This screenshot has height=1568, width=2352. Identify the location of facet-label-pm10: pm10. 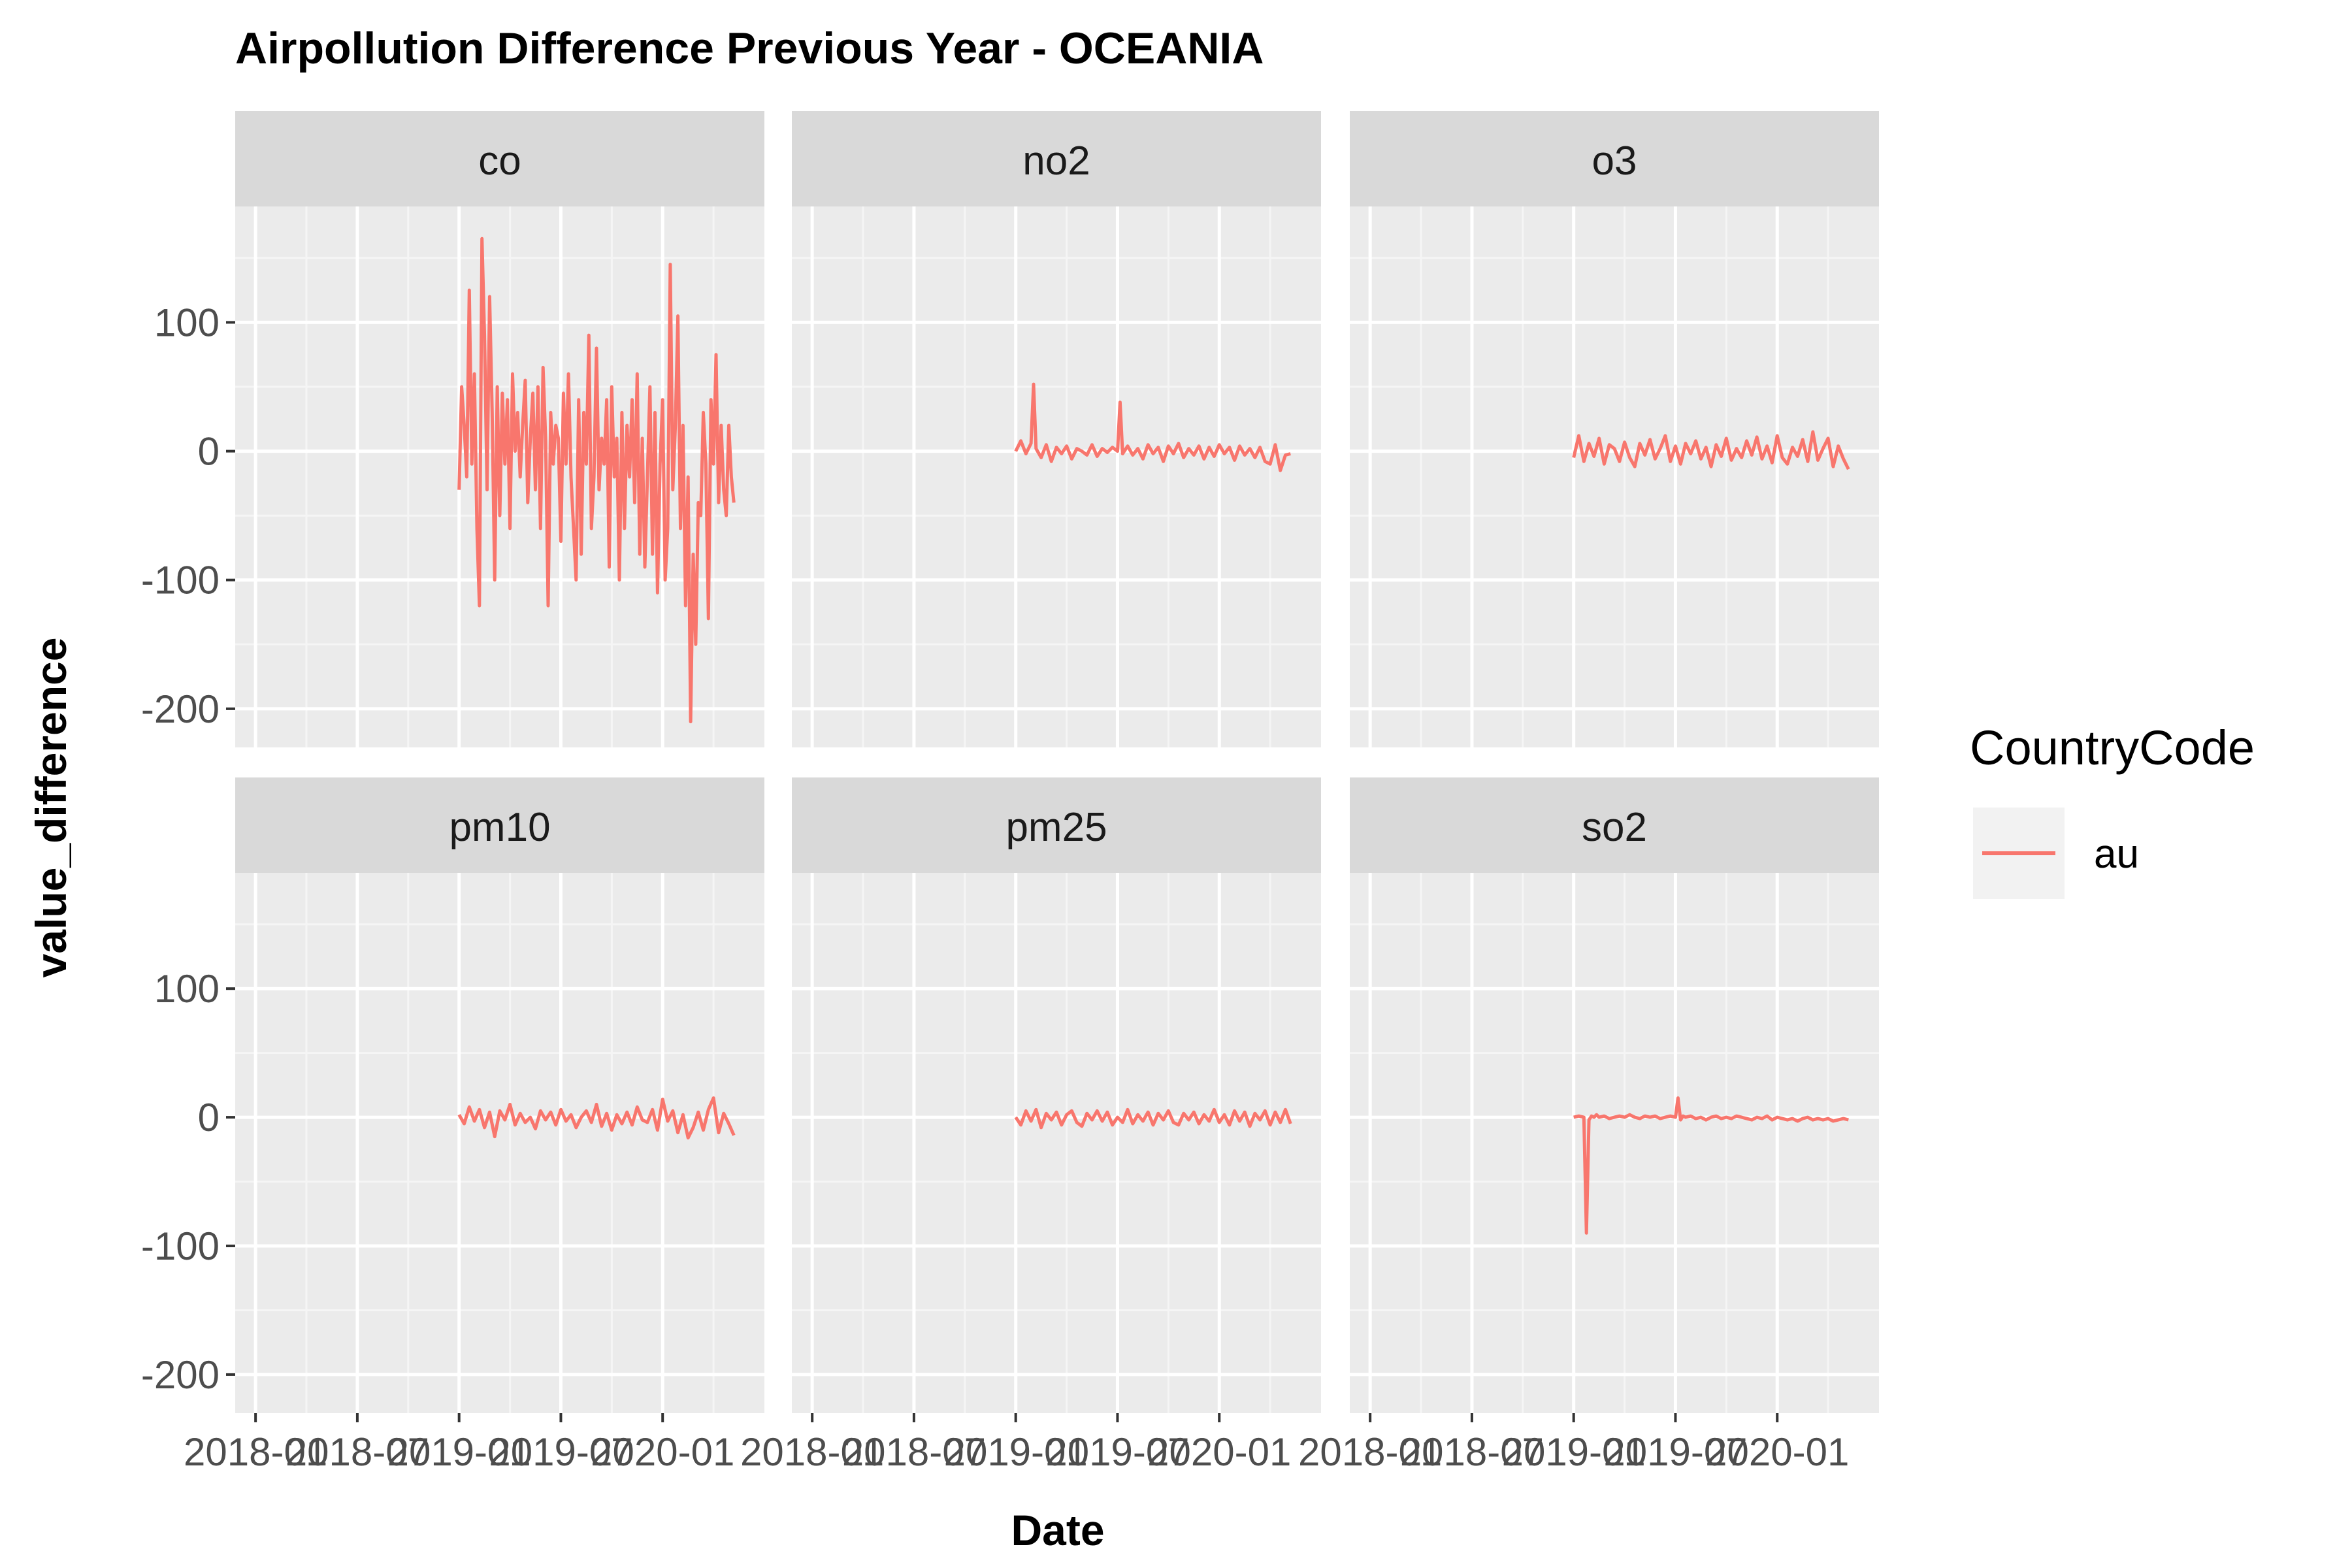
(499, 827).